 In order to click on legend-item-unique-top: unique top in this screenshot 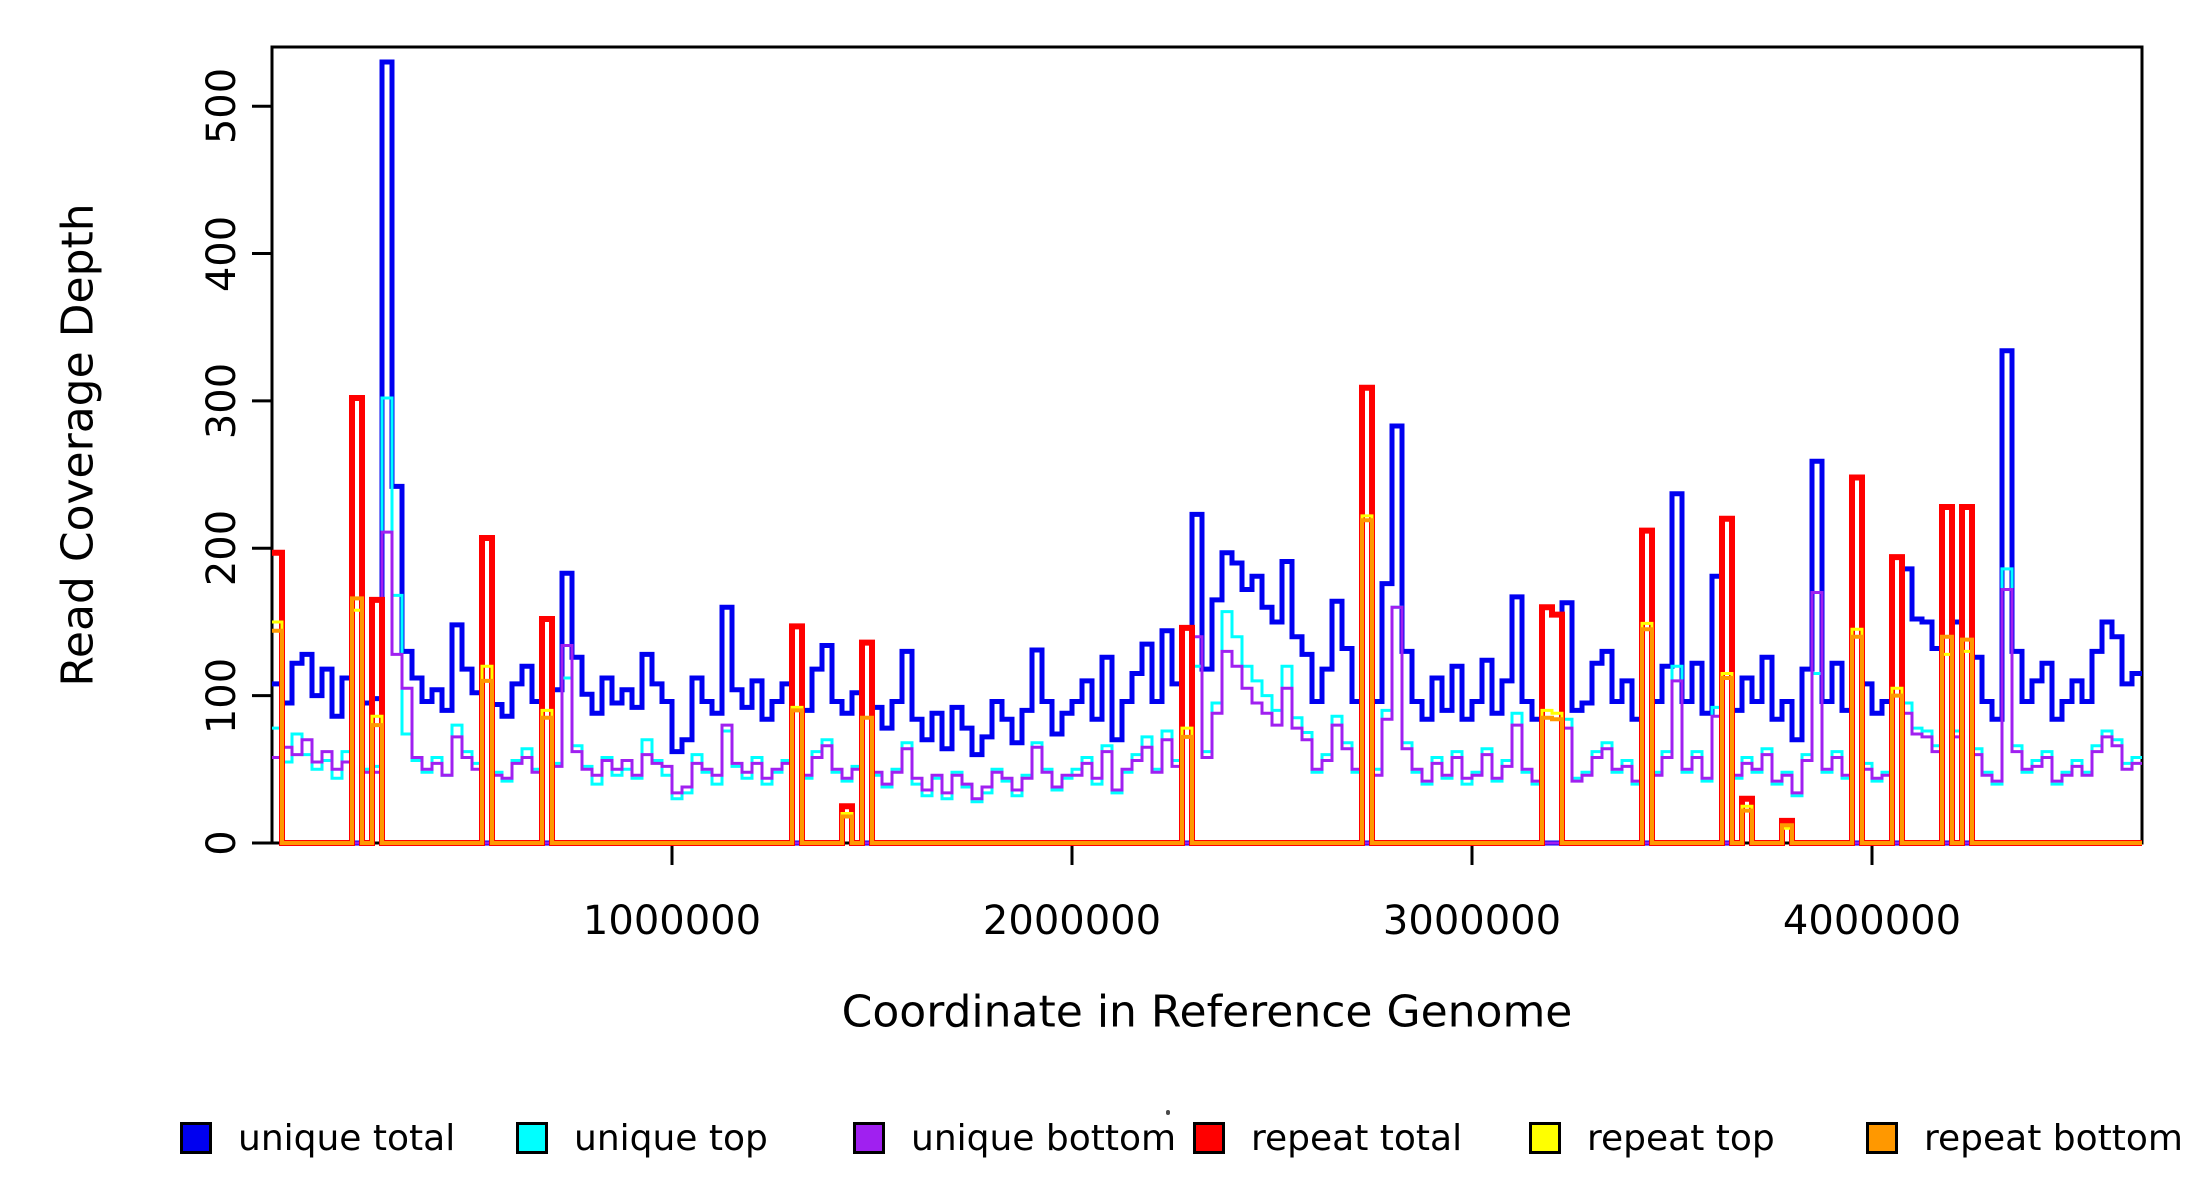, I will do `click(642, 1138)`.